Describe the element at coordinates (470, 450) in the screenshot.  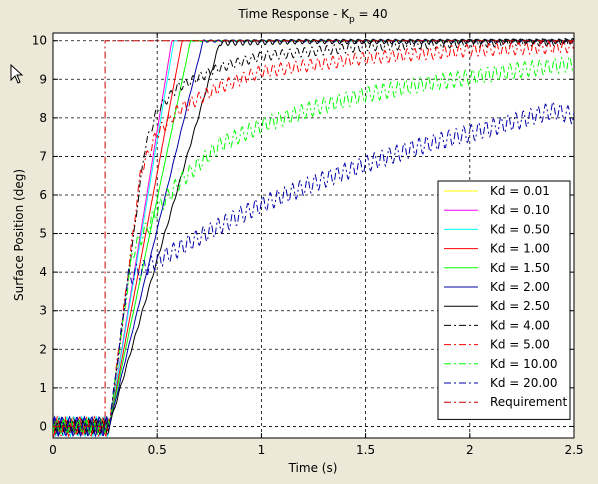
I see `x-tick-label: 2` at that location.